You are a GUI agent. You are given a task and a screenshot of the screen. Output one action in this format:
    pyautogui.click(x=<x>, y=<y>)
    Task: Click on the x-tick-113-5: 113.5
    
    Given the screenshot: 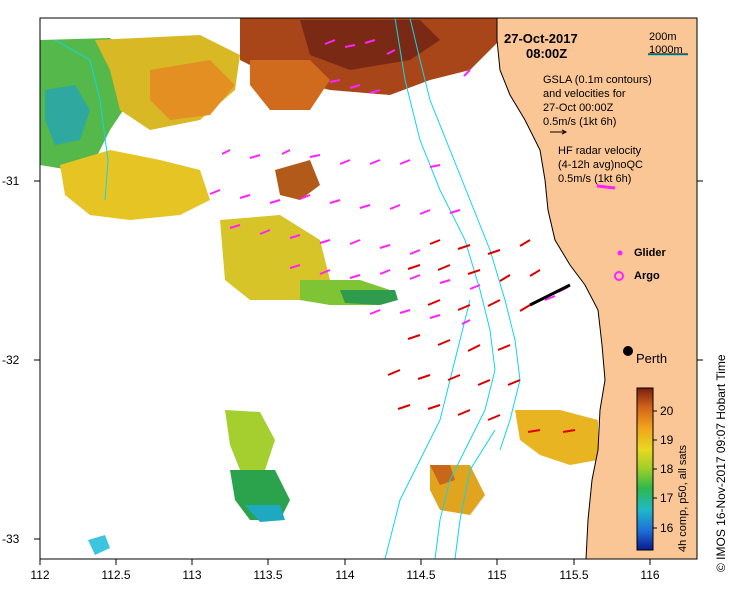 What is the action you would take?
    pyautogui.click(x=268, y=575)
    